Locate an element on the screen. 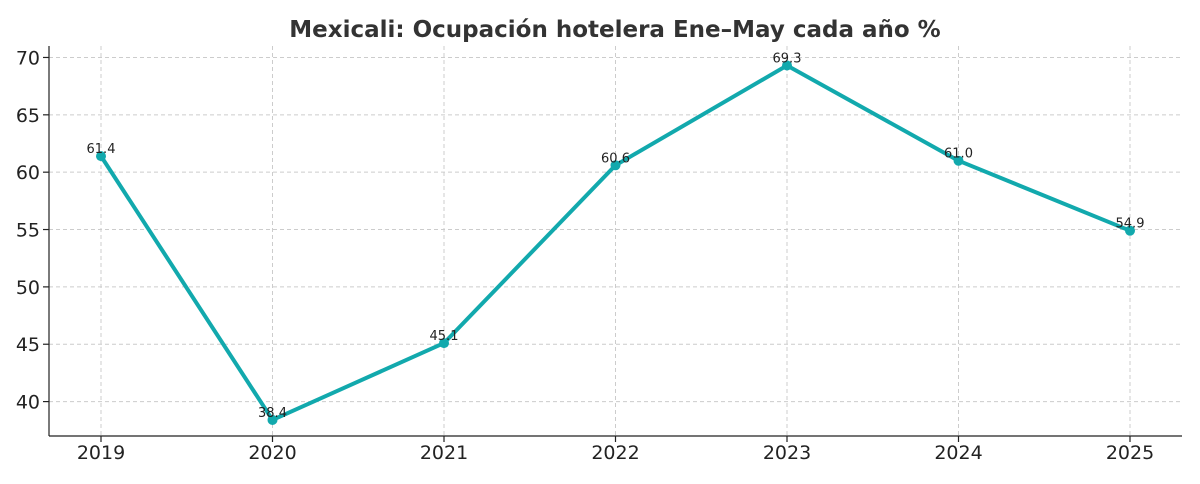 This screenshot has width=1200, height=484. x-tick-label: 2022 is located at coordinates (615, 453).